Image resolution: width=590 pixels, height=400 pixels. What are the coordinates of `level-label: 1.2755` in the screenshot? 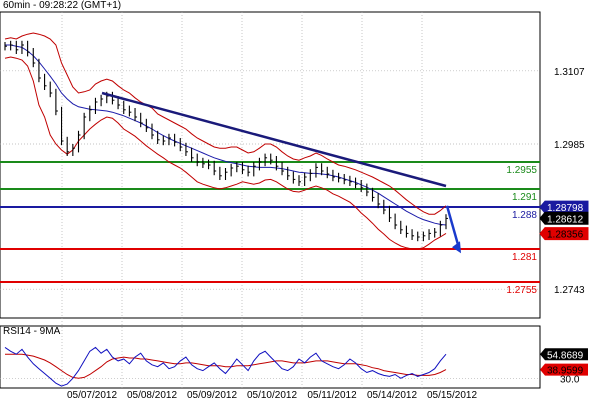 It's located at (521, 290).